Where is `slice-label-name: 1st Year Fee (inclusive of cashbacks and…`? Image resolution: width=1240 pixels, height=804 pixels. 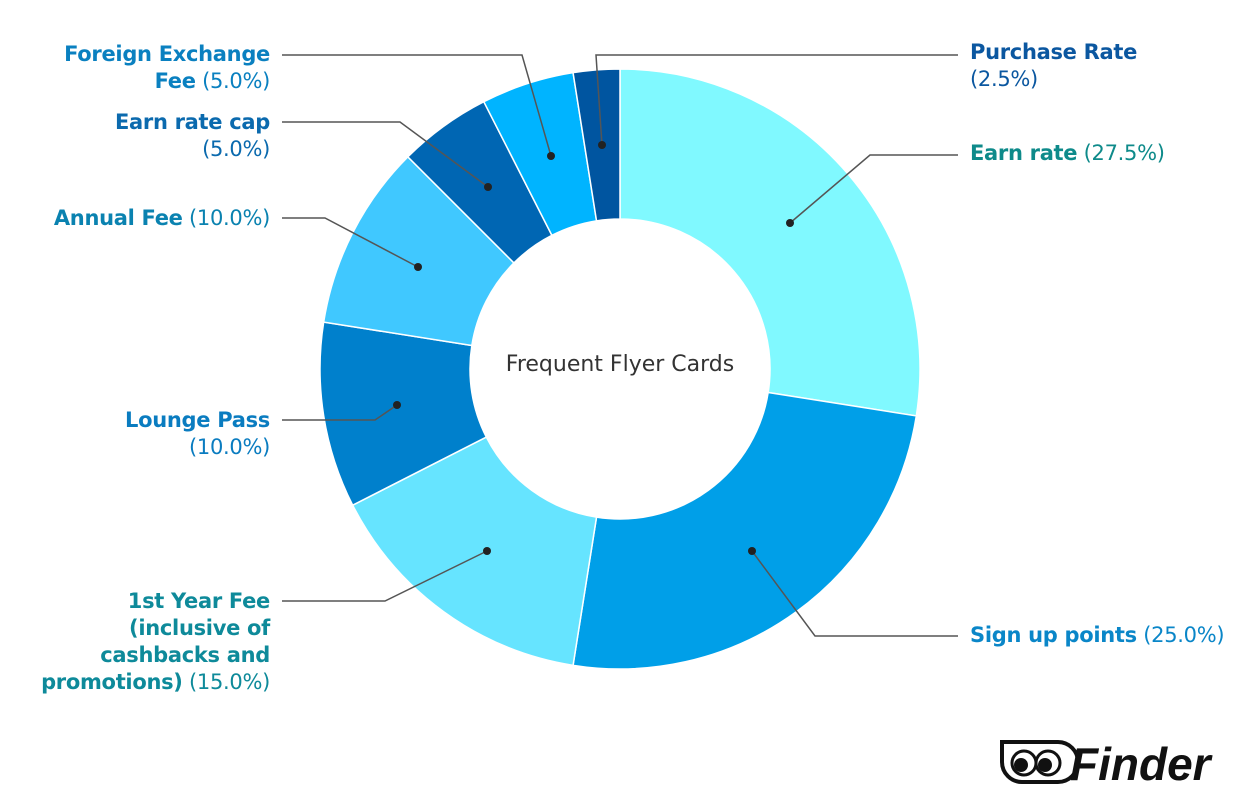 slice-label-name: 1st Year Fee (inclusive of cashbacks and… is located at coordinates (155, 641).